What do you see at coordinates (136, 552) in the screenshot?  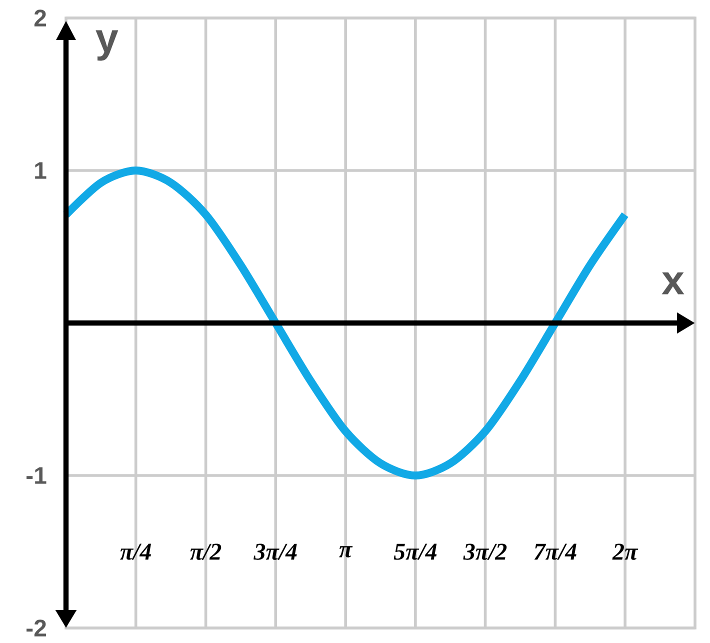 I see `x-tick-label: π/4` at bounding box center [136, 552].